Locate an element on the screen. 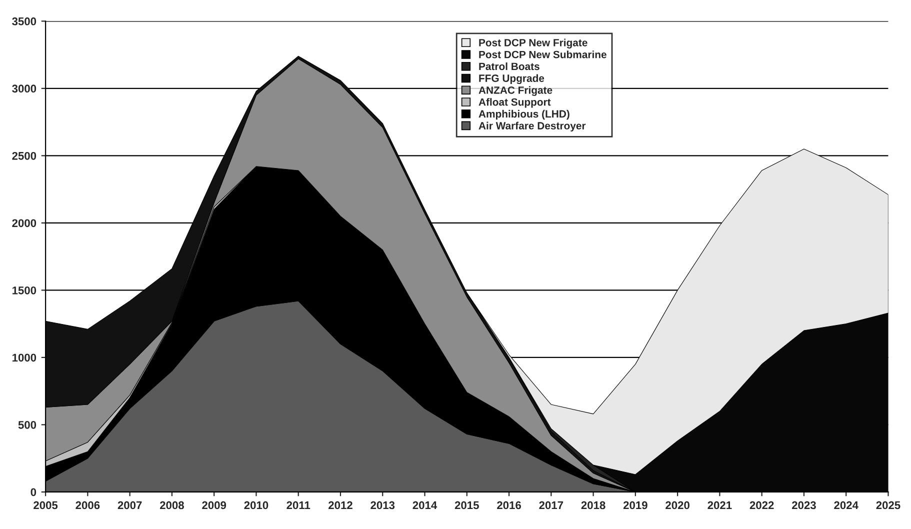 This screenshot has height=529, width=911. legend-label: Patrol Boats is located at coordinates (509, 66).